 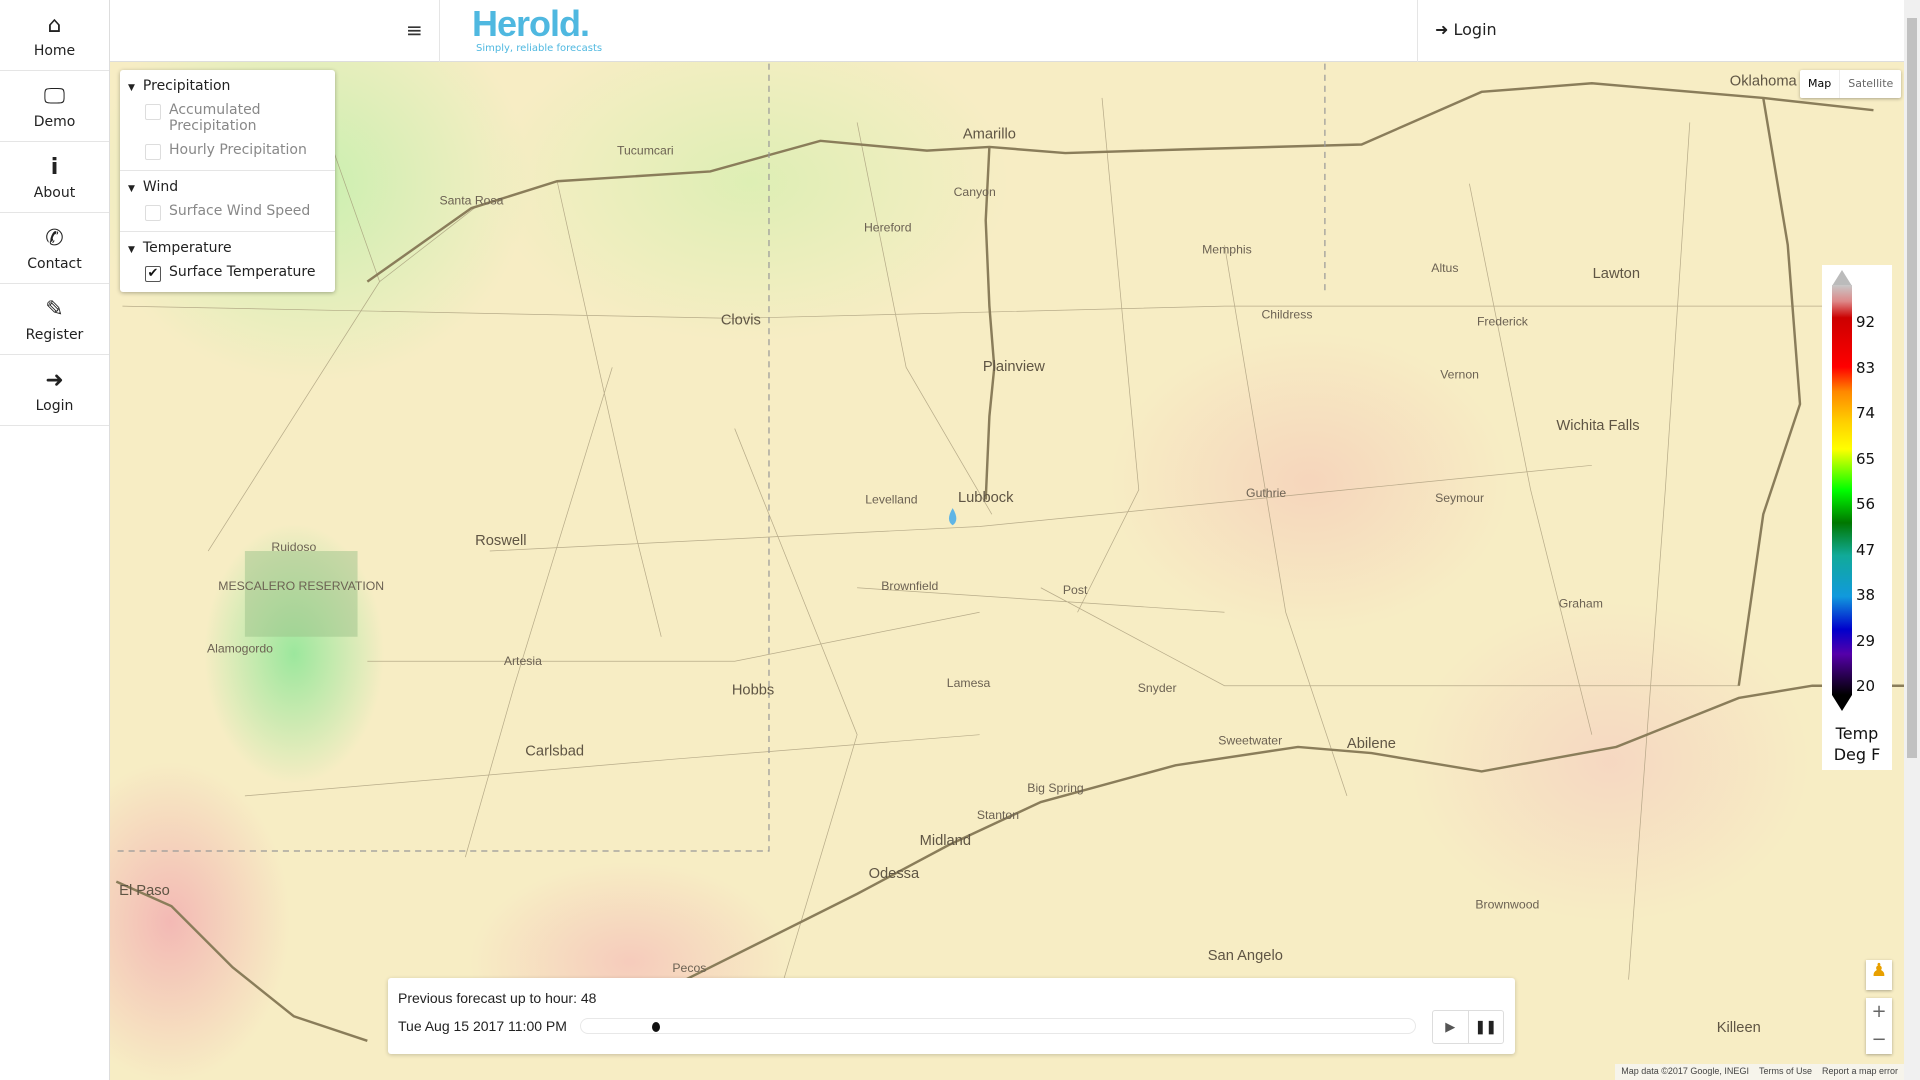 What do you see at coordinates (153, 274) in the screenshot?
I see `layer-checkbox: ✔` at bounding box center [153, 274].